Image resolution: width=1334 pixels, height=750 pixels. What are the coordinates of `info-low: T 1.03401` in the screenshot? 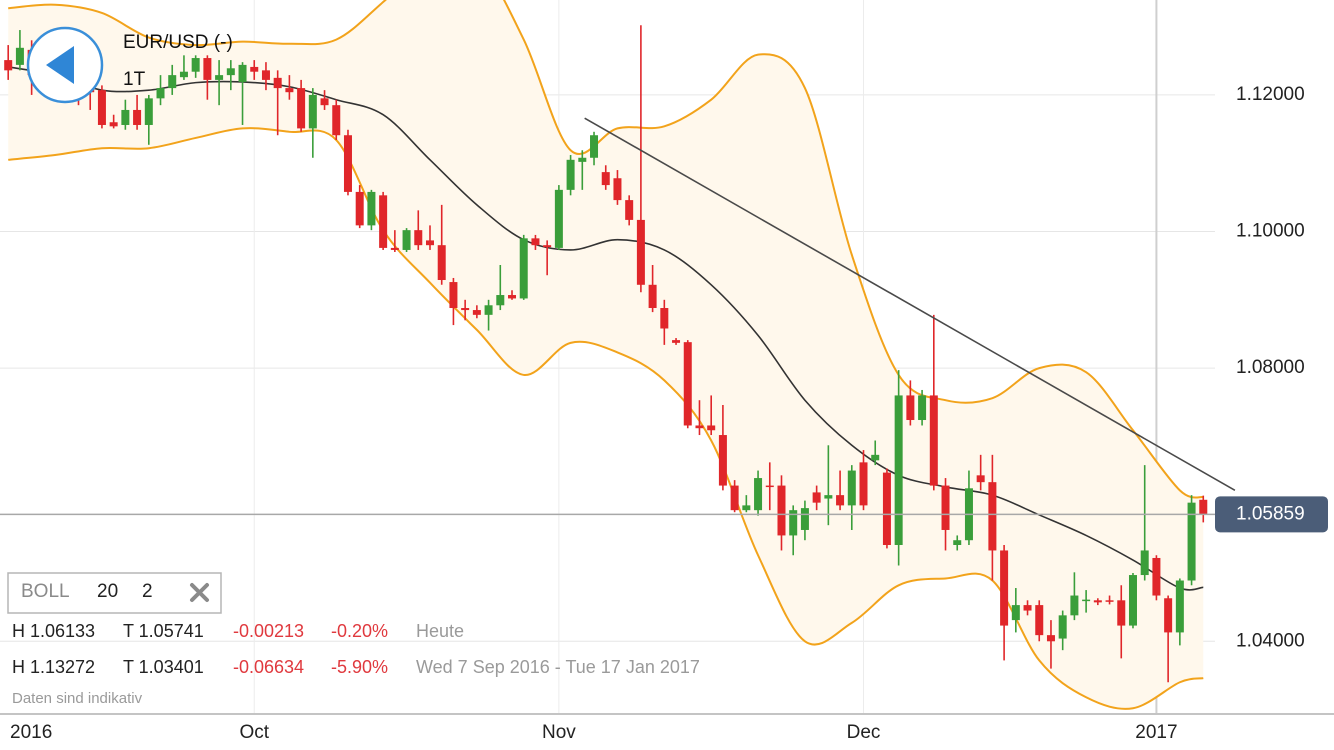 It's located at (163, 667).